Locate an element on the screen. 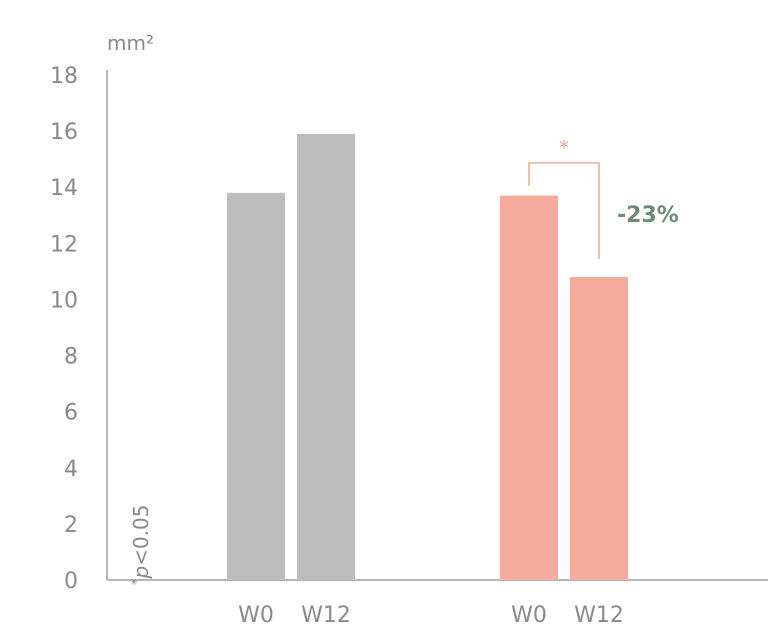 The image size is (768, 628). footnote-p: p is located at coordinates (141, 573).